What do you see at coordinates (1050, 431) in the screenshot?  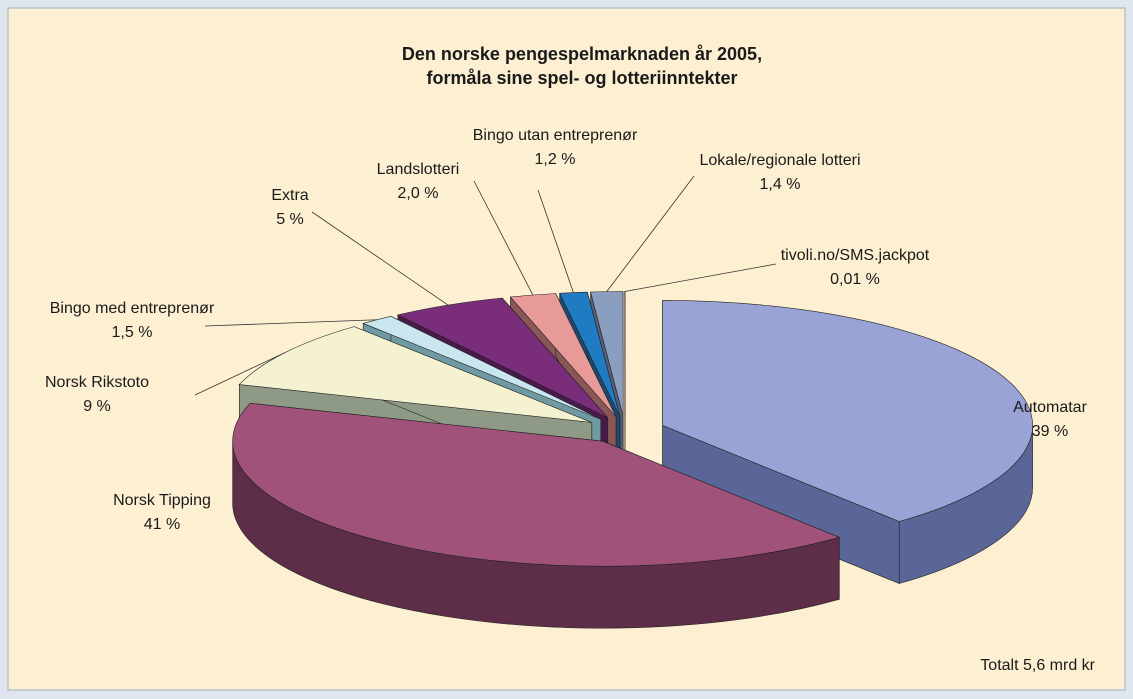 I see `value-label: 39 %` at bounding box center [1050, 431].